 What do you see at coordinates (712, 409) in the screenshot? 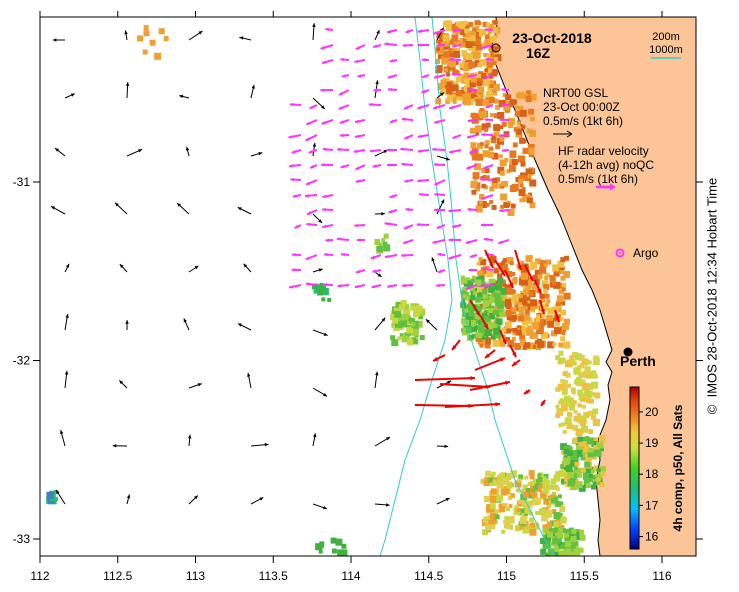
I see `copyright-symbol: ©` at bounding box center [712, 409].